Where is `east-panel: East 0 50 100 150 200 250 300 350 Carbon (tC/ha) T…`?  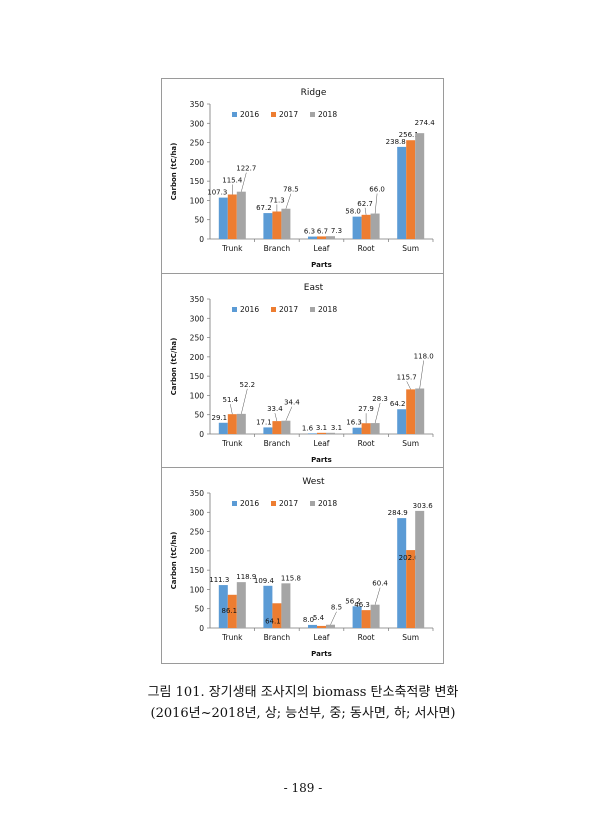 east-panel: East 0 50 100 150 200 250 300 350 Carbon (tC/ha) T… is located at coordinates (302, 370).